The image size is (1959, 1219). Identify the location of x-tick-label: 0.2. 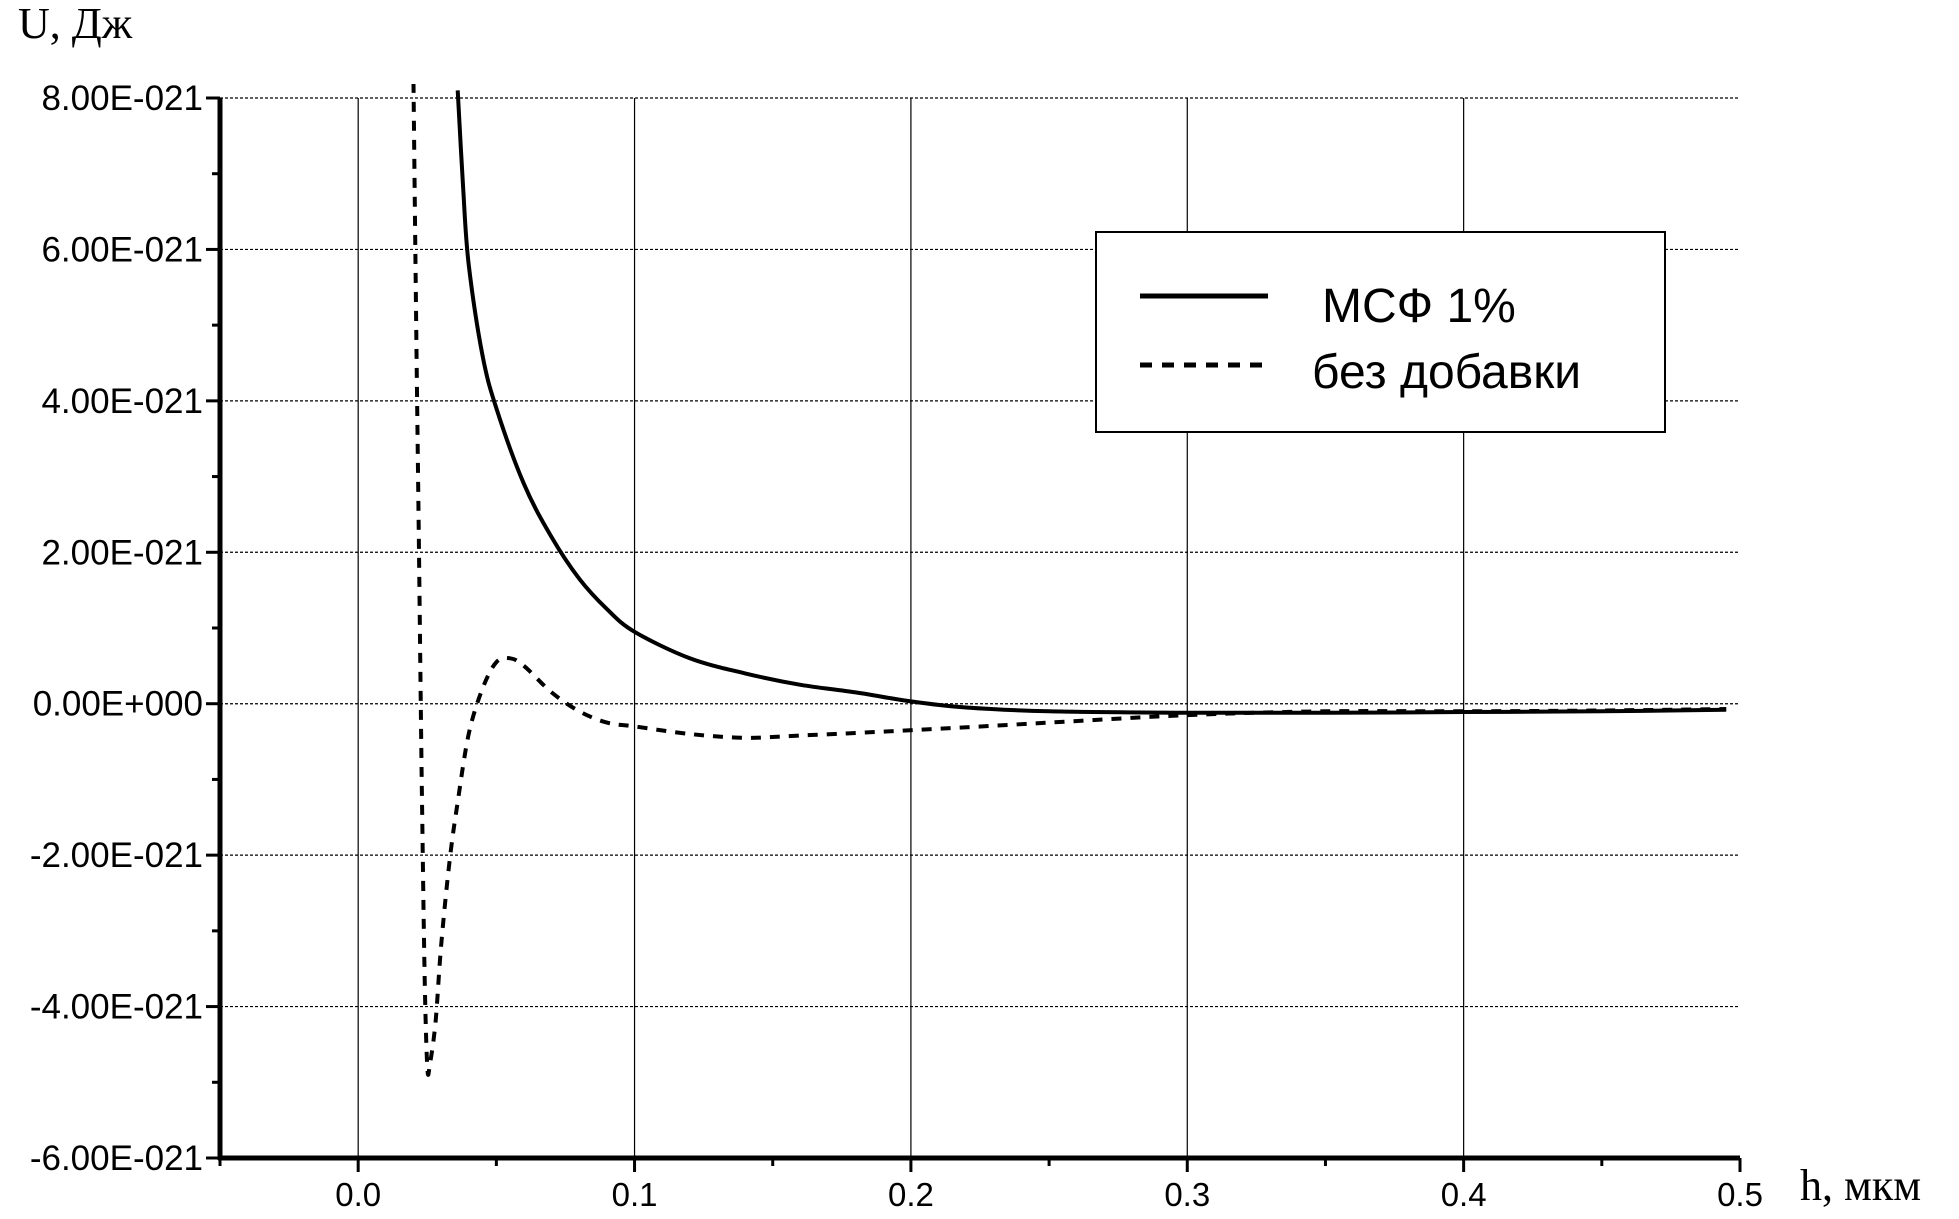
(911, 1194).